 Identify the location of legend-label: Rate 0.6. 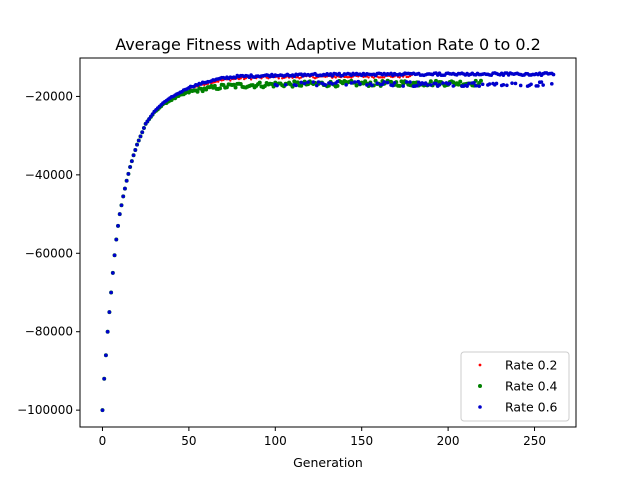
(531, 407).